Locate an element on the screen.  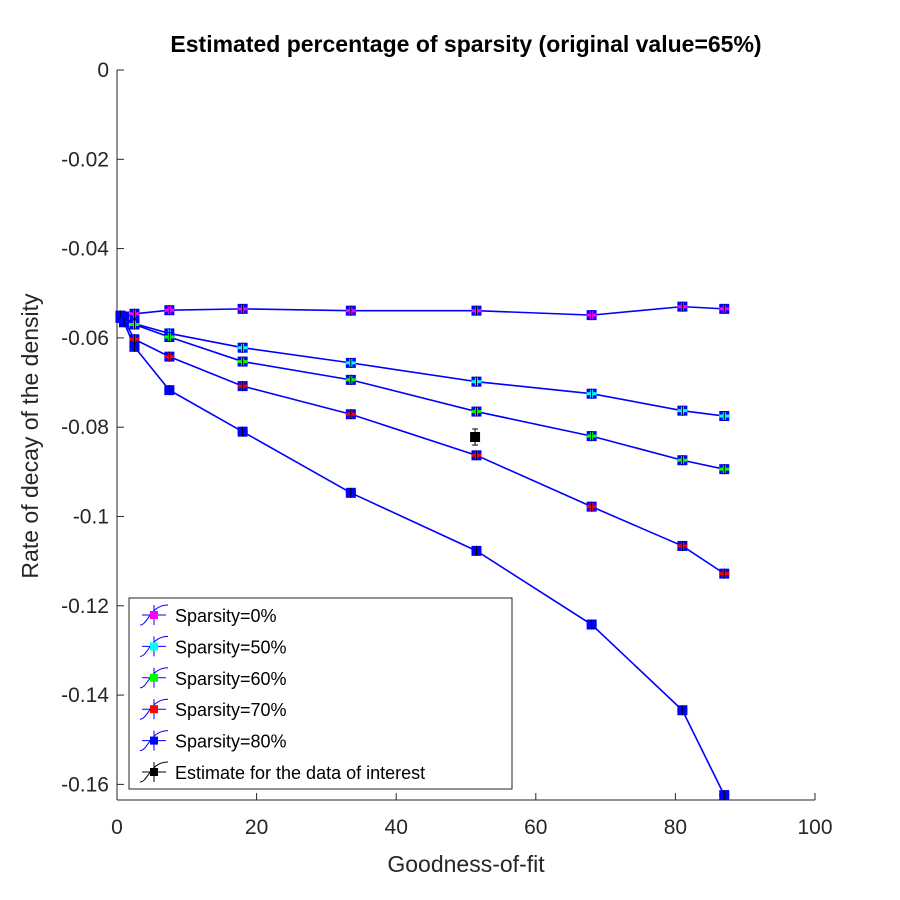
legend-entry: Sparsity=0% is located at coordinates (208, 615).